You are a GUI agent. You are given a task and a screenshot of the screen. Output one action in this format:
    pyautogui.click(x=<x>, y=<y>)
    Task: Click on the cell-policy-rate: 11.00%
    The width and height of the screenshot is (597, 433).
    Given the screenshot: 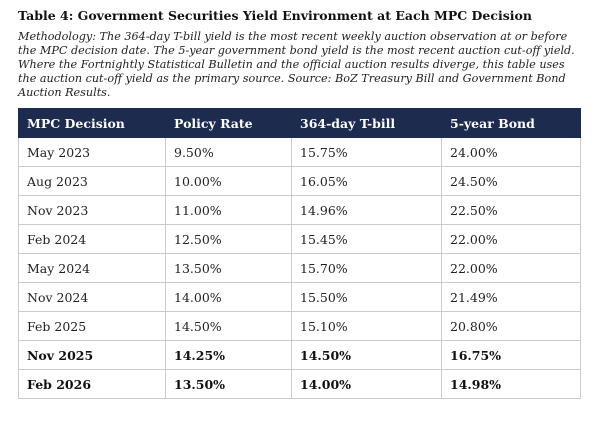 What is the action you would take?
    pyautogui.click(x=228, y=210)
    